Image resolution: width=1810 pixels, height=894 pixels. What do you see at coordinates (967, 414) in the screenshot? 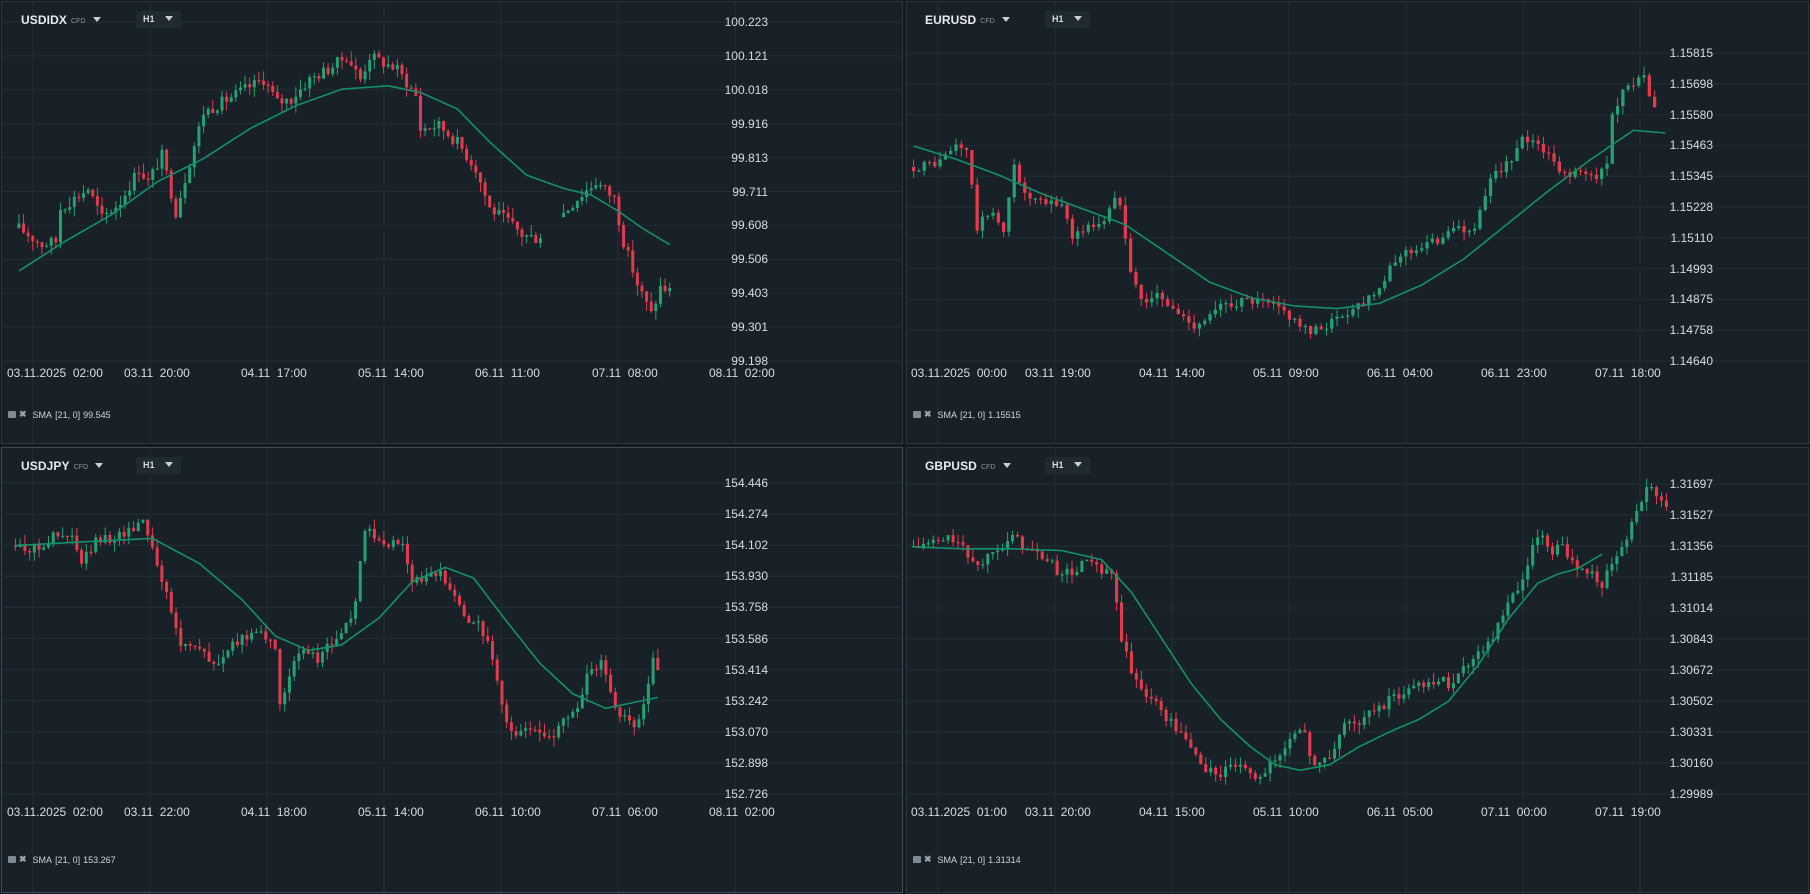
I see `sma-indicator-label: ✖ SMA [21, 0] 1.15515` at bounding box center [967, 414].